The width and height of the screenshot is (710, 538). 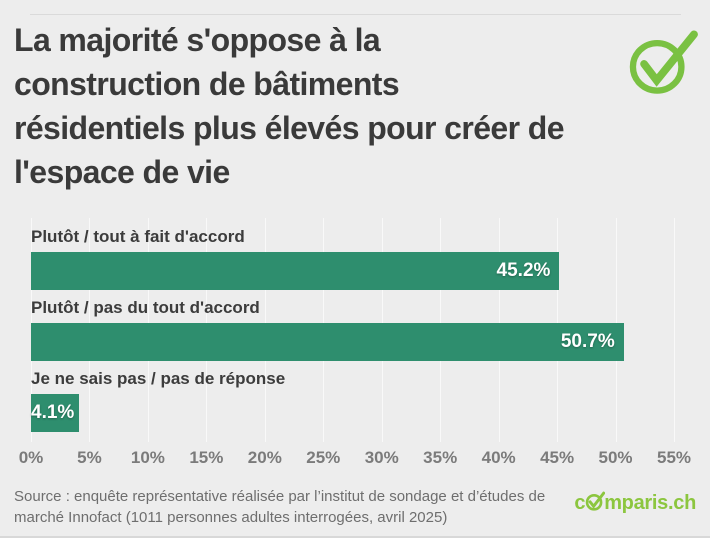 What do you see at coordinates (355, 14) in the screenshot?
I see `top-divider` at bounding box center [355, 14].